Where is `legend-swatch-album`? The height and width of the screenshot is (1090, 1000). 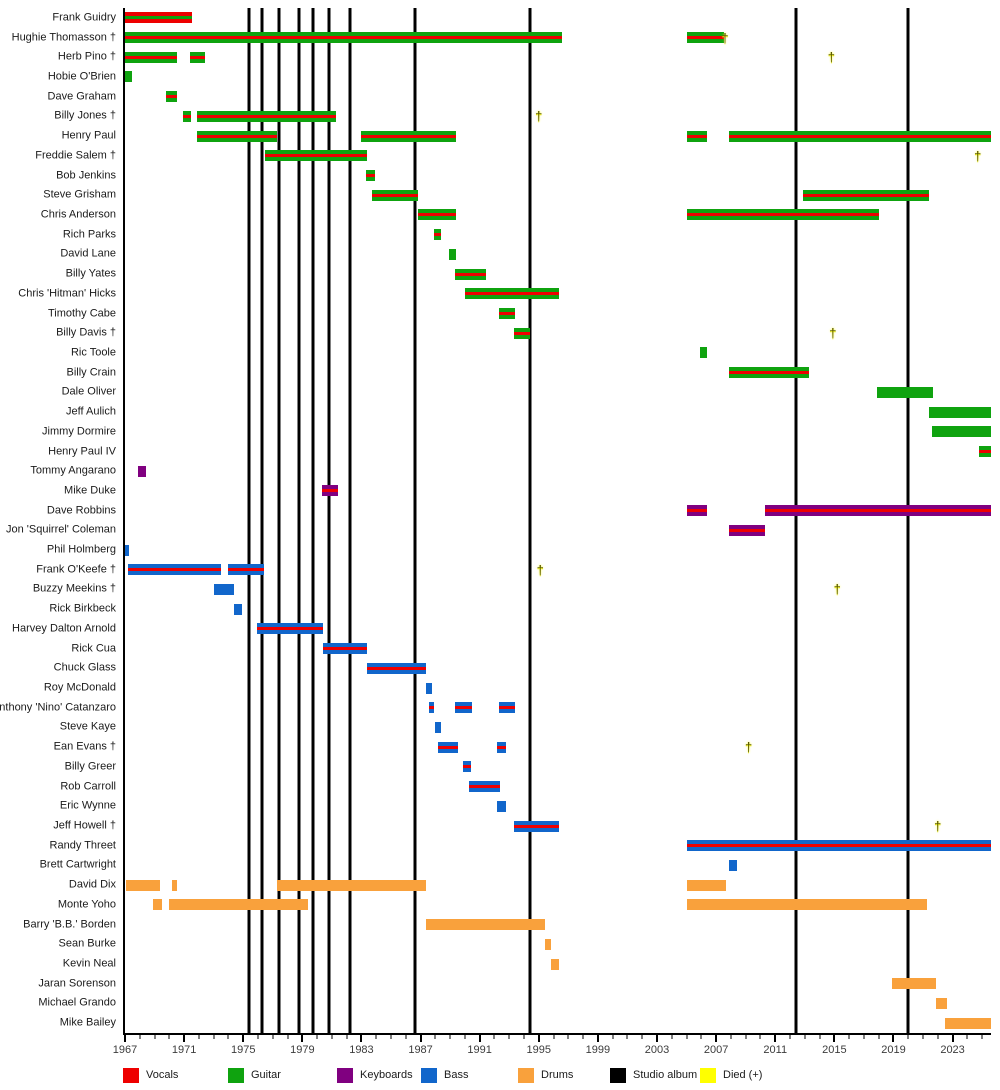 legend-swatch-album is located at coordinates (618, 1075).